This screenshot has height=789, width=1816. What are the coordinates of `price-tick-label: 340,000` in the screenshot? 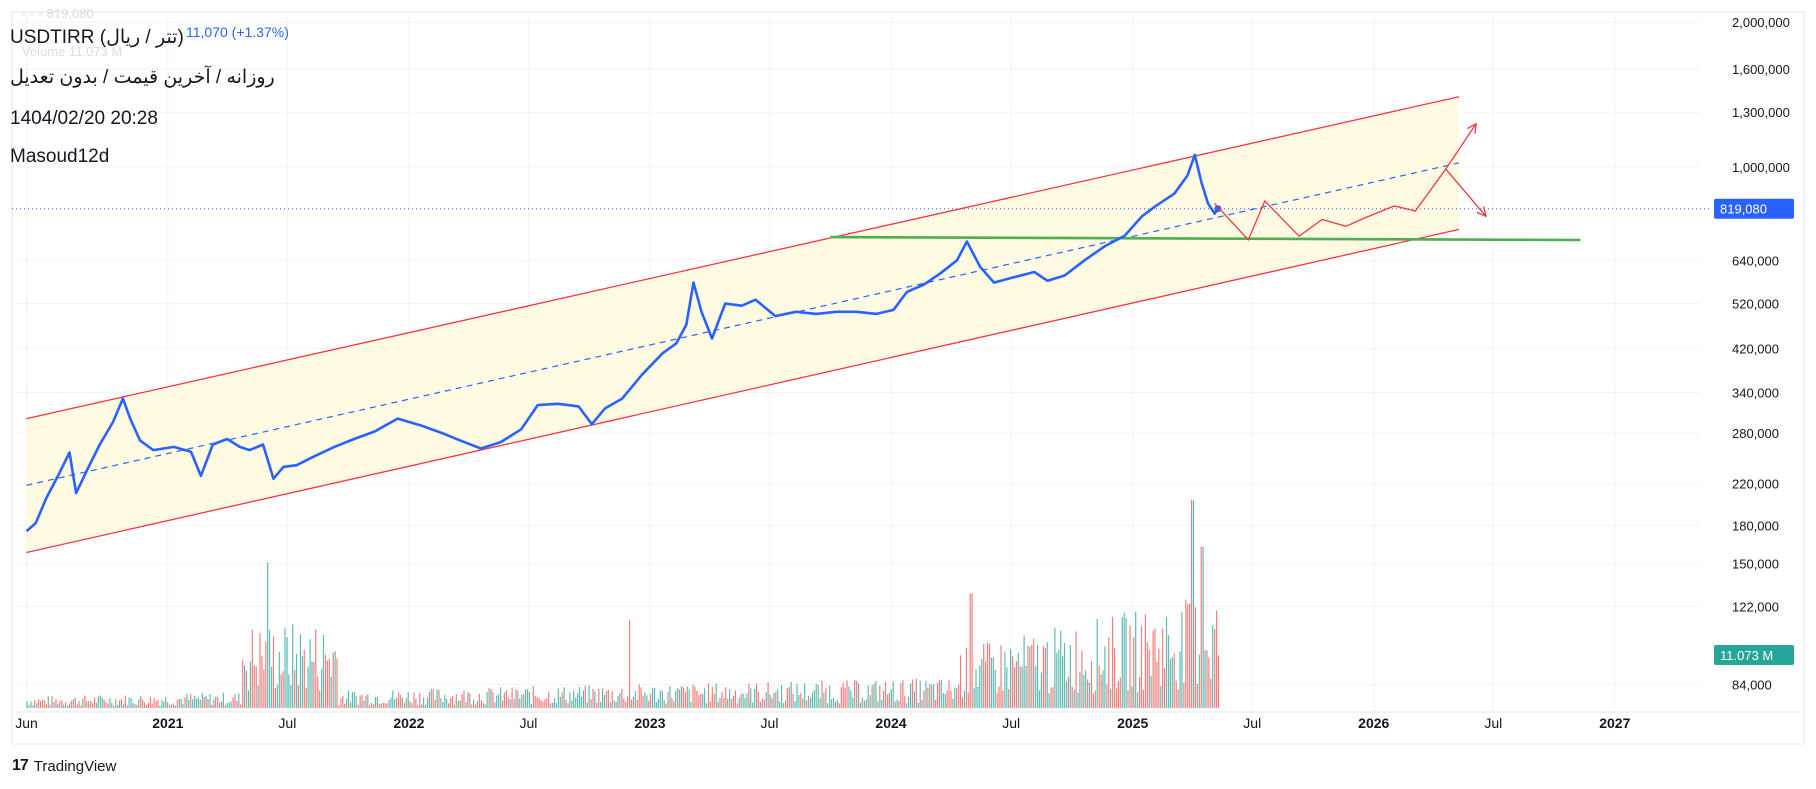 It's located at (1755, 392).